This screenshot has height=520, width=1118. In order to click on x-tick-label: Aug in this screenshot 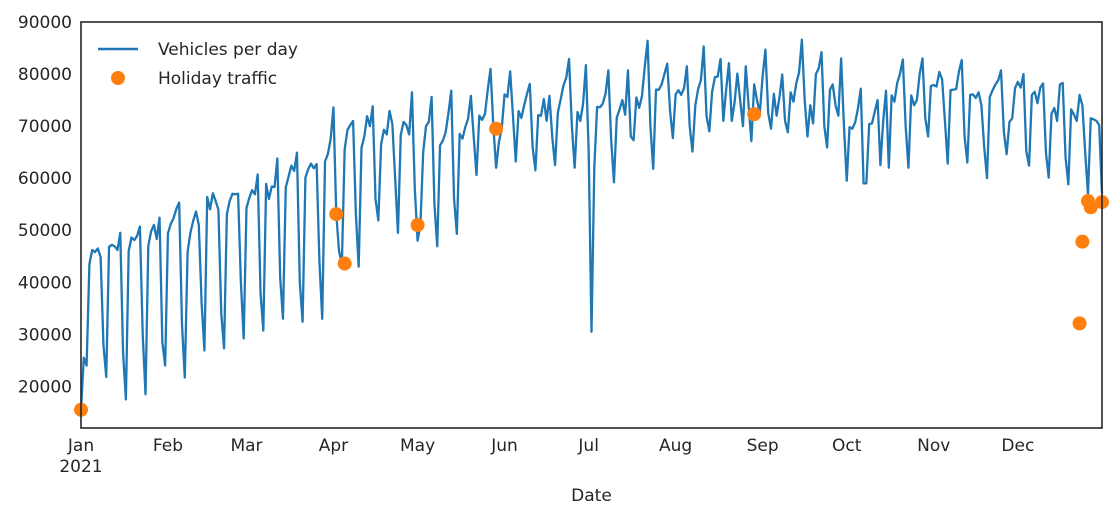, I will do `click(675, 446)`.